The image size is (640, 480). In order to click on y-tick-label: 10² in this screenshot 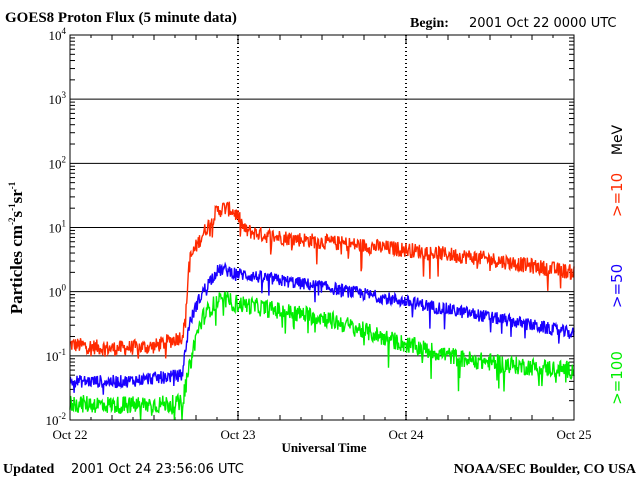, I will do `click(58, 162)`.